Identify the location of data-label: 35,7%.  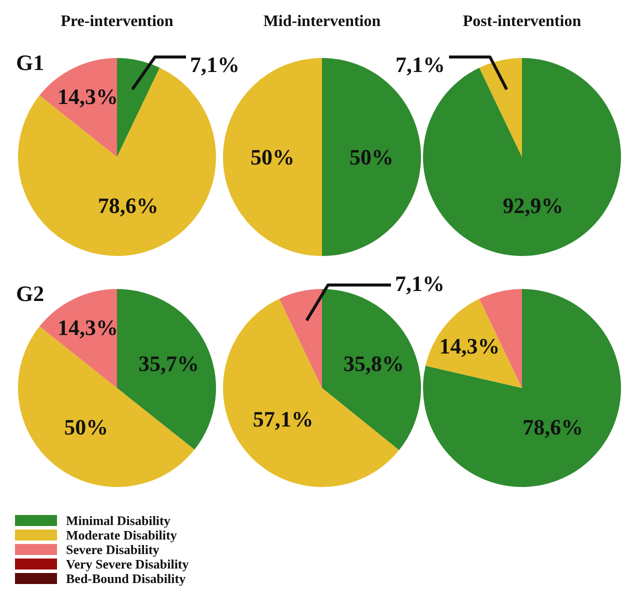
(168, 363).